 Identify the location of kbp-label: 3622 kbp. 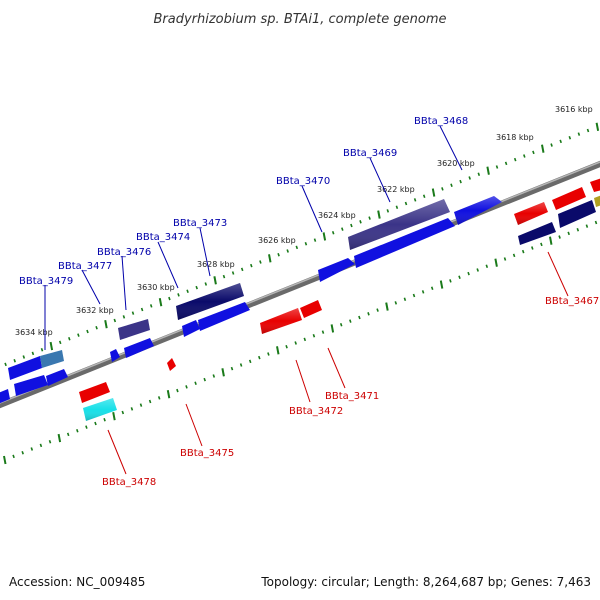
(396, 189).